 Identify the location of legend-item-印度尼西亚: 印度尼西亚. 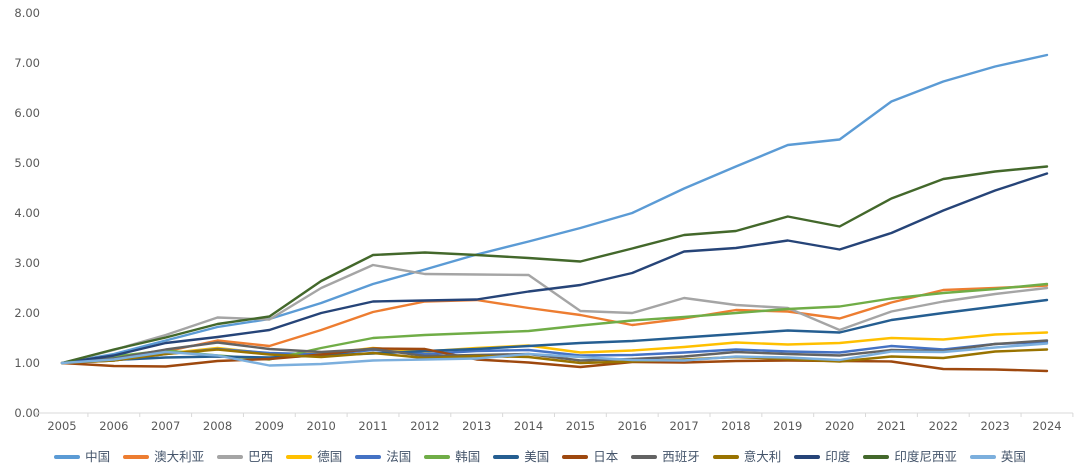
(910, 456).